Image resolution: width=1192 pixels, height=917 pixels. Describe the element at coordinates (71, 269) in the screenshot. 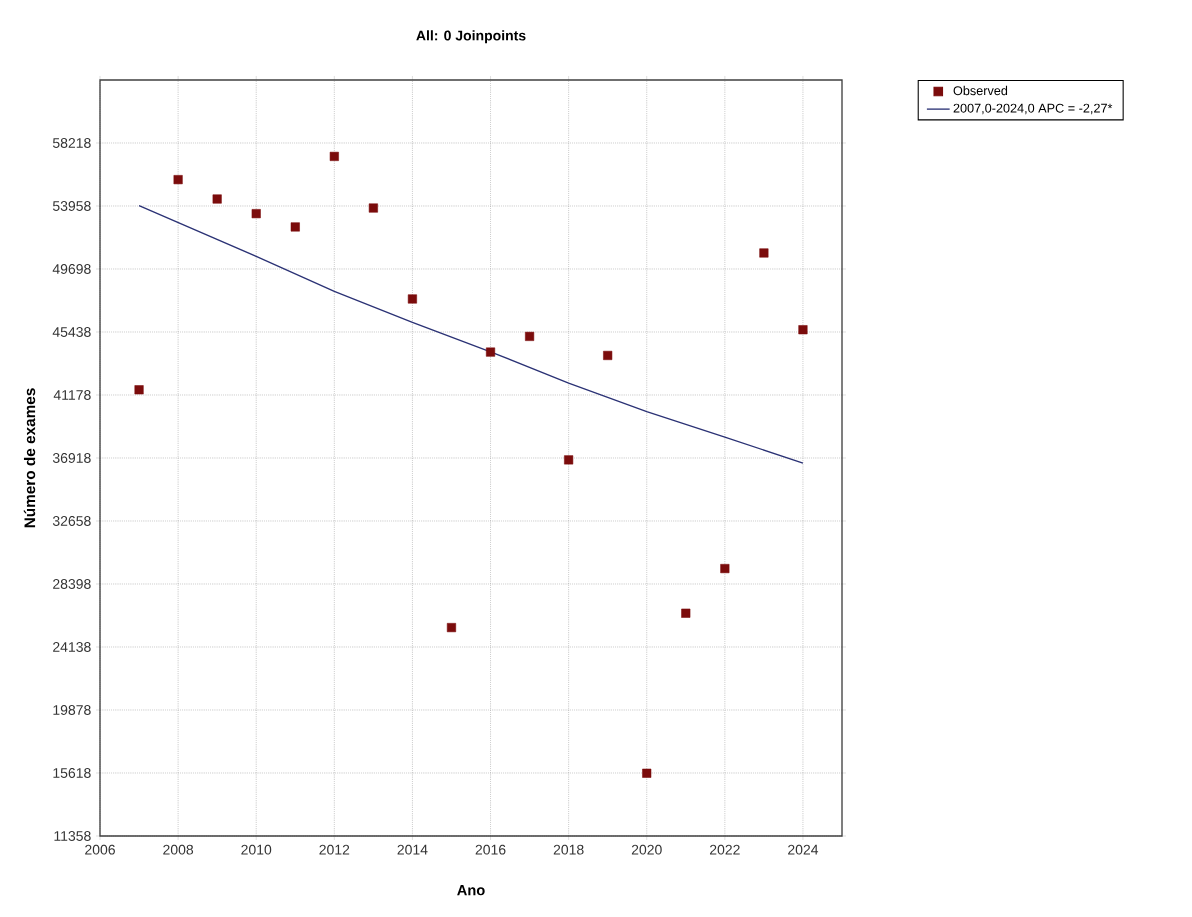

I see `y-tick-label: 49698` at that location.